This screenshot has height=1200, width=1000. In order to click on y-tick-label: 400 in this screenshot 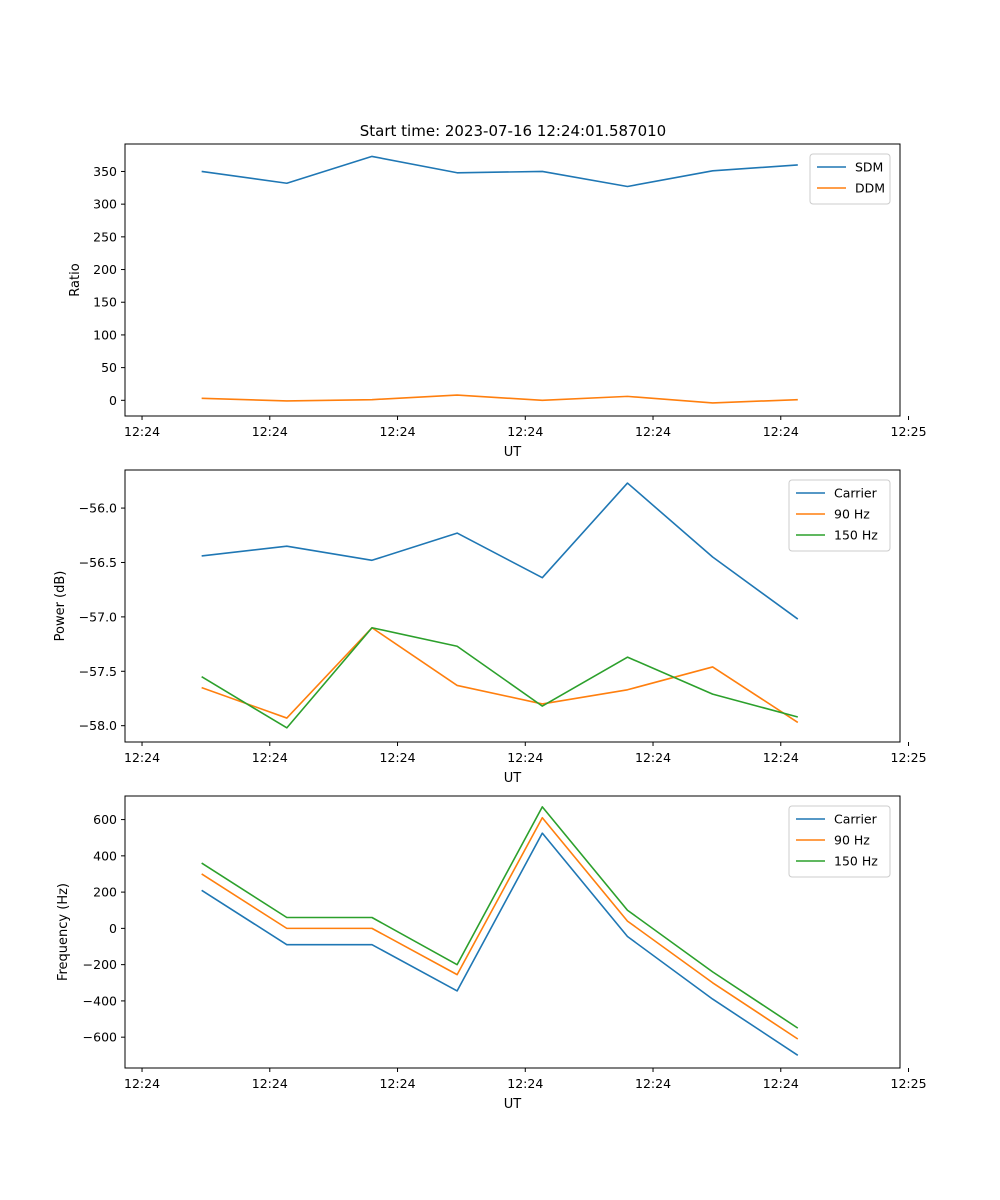, I will do `click(105, 855)`.